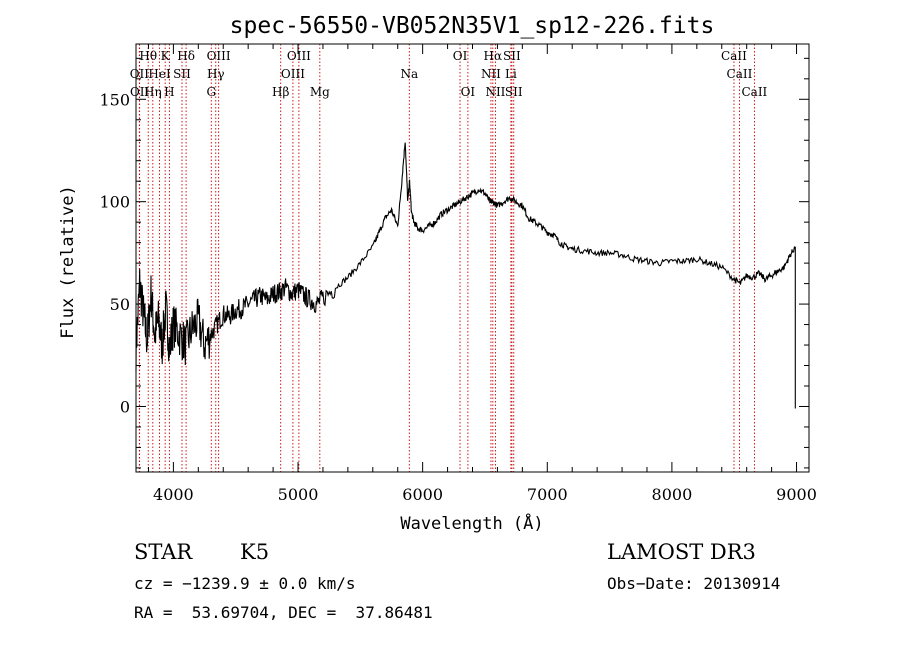  What do you see at coordinates (694, 583) in the screenshot?
I see `obs-date: Obs−Date: 20130914` at bounding box center [694, 583].